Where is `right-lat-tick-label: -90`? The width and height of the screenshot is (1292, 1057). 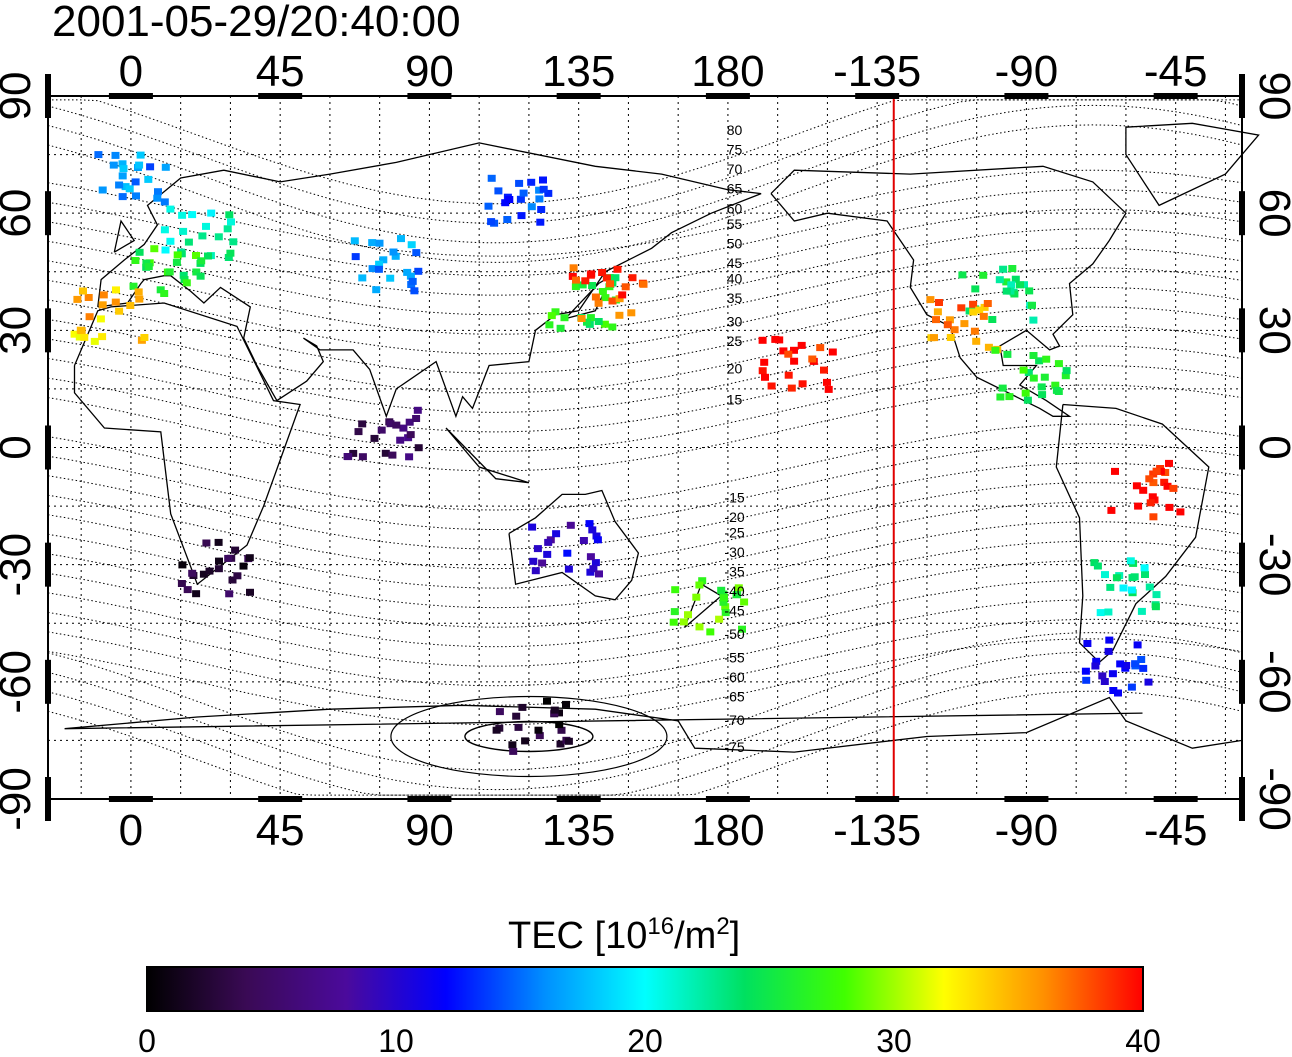 right-lat-tick-label: -90 is located at coordinates (1271, 799).